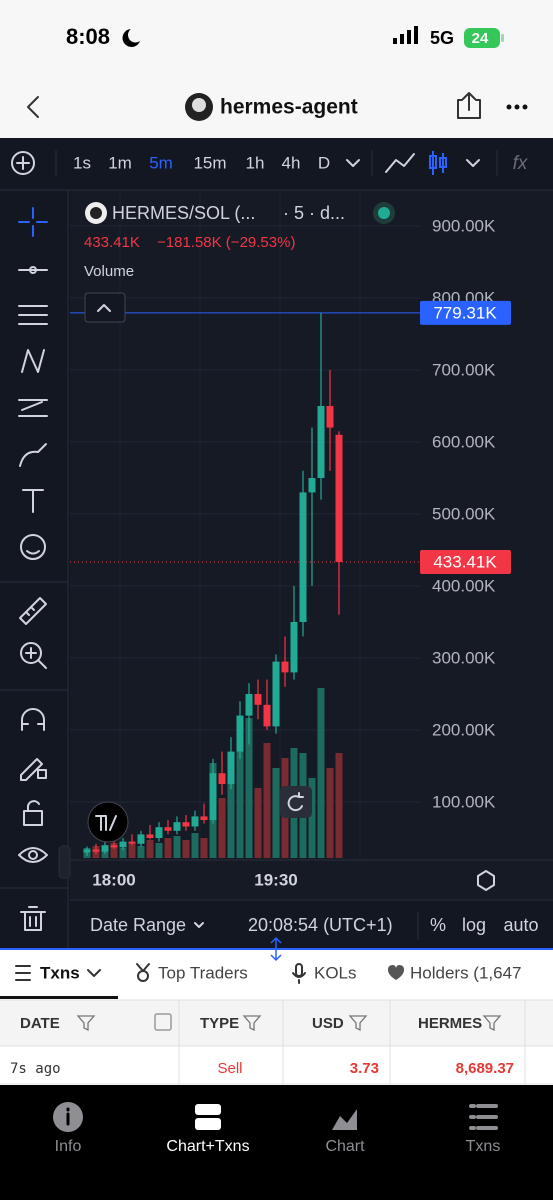 This screenshot has width=553, height=1200. What do you see at coordinates (464, 369) in the screenshot?
I see `y-tick-label: 700.00K` at bounding box center [464, 369].